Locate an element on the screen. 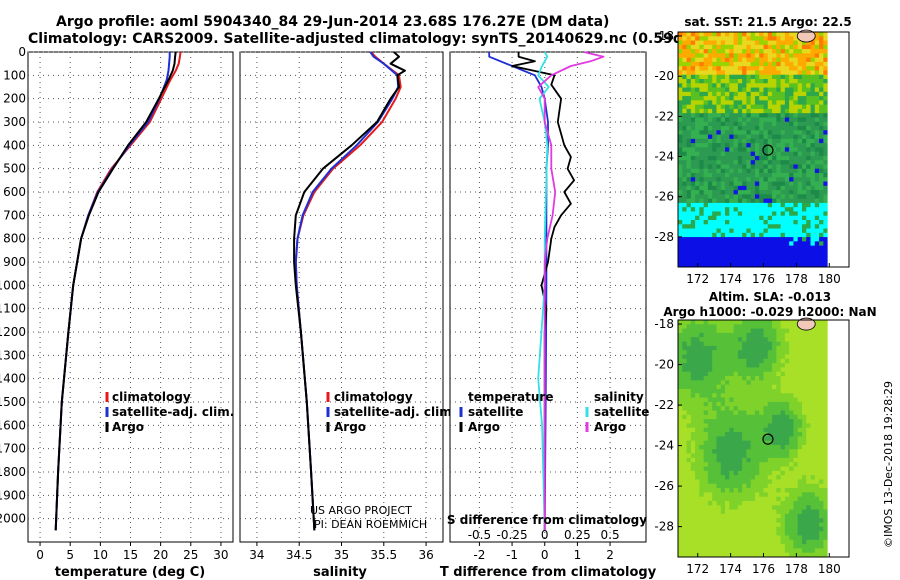 Image resolution: width=900 pixels, height=580 pixels. x-tick-label: 34.5 is located at coordinates (299, 555).